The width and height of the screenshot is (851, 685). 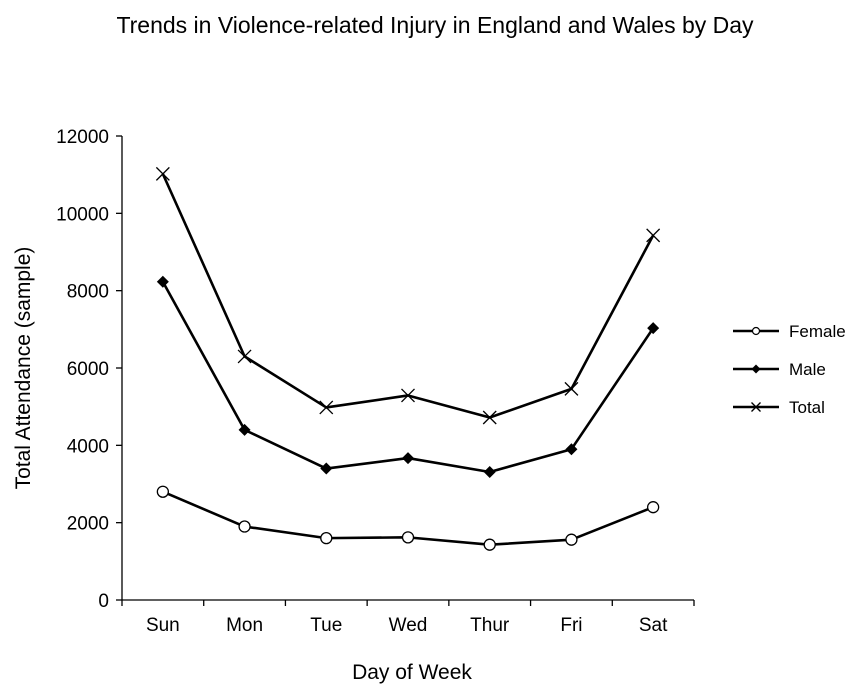 What do you see at coordinates (807, 407) in the screenshot?
I see `legend-label: Total` at bounding box center [807, 407].